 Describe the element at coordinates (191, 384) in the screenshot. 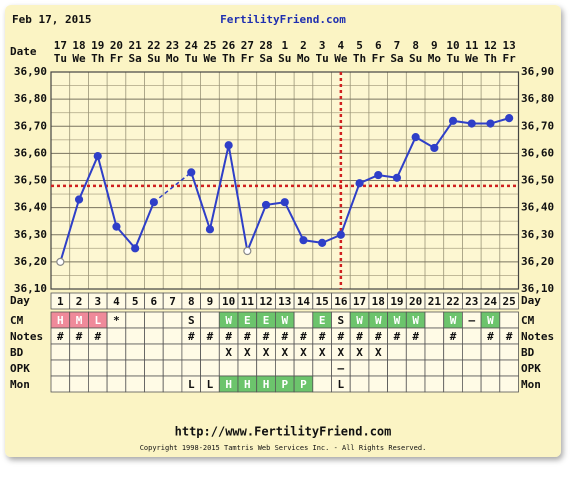

I see `cell-text: L` at that location.